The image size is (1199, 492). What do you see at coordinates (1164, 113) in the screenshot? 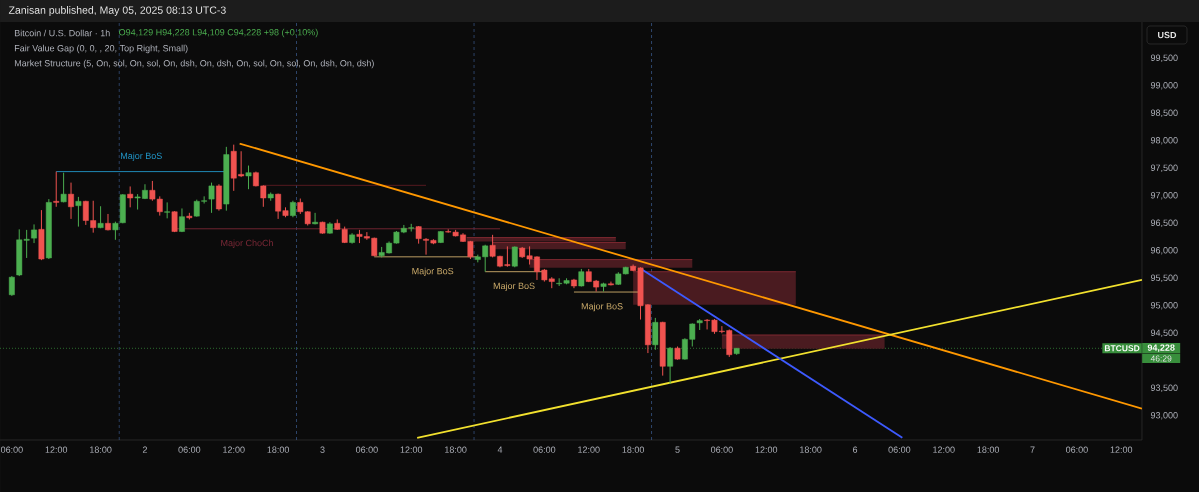
I see `y-tick-label: 98,500` at bounding box center [1164, 113].